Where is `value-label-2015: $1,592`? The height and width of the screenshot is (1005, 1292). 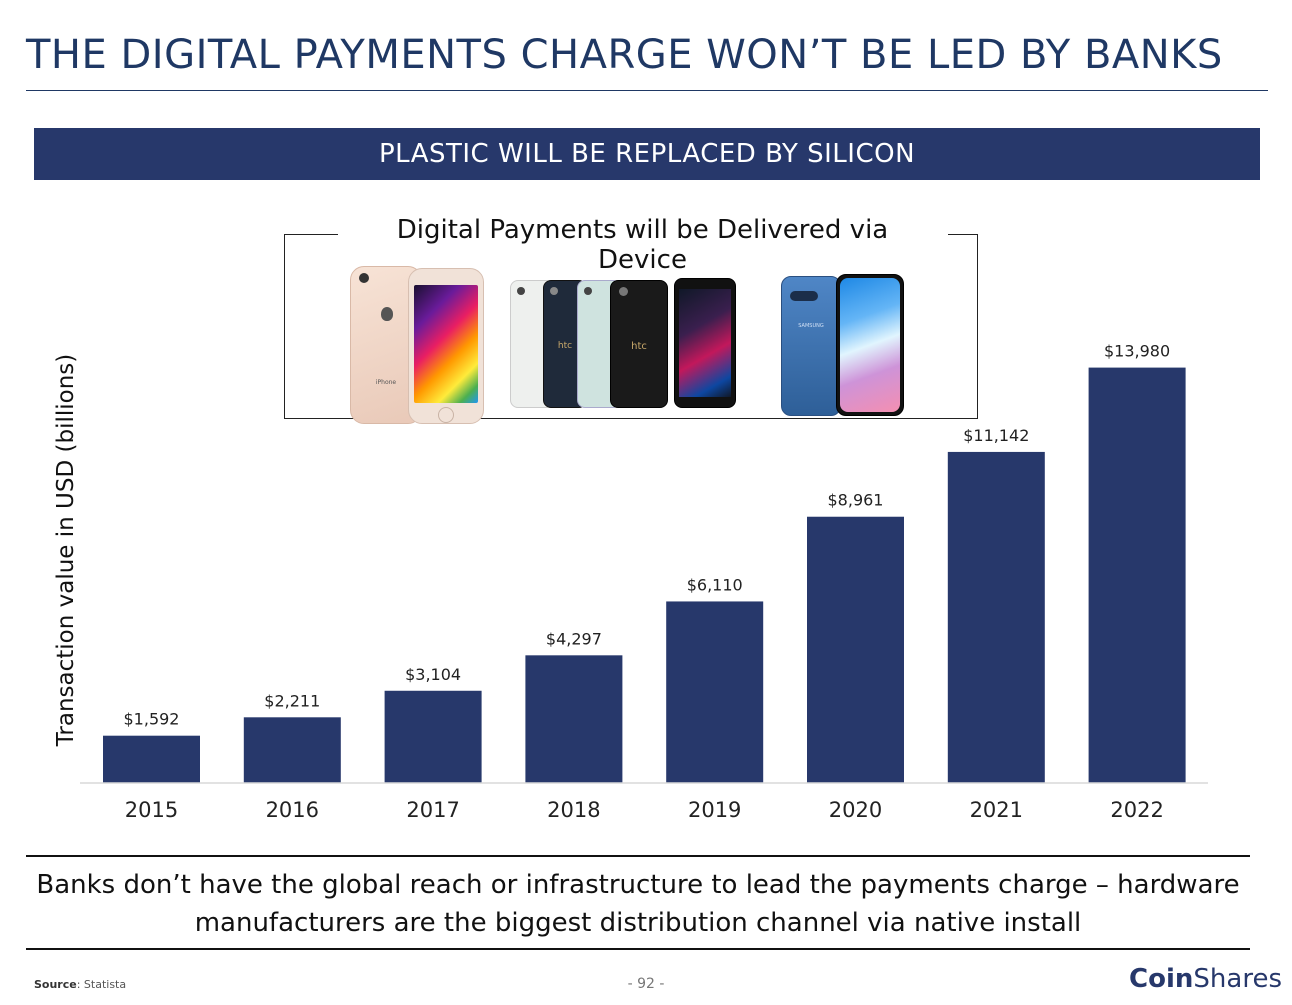
value-label-2015: $1,592 is located at coordinates (152, 719).